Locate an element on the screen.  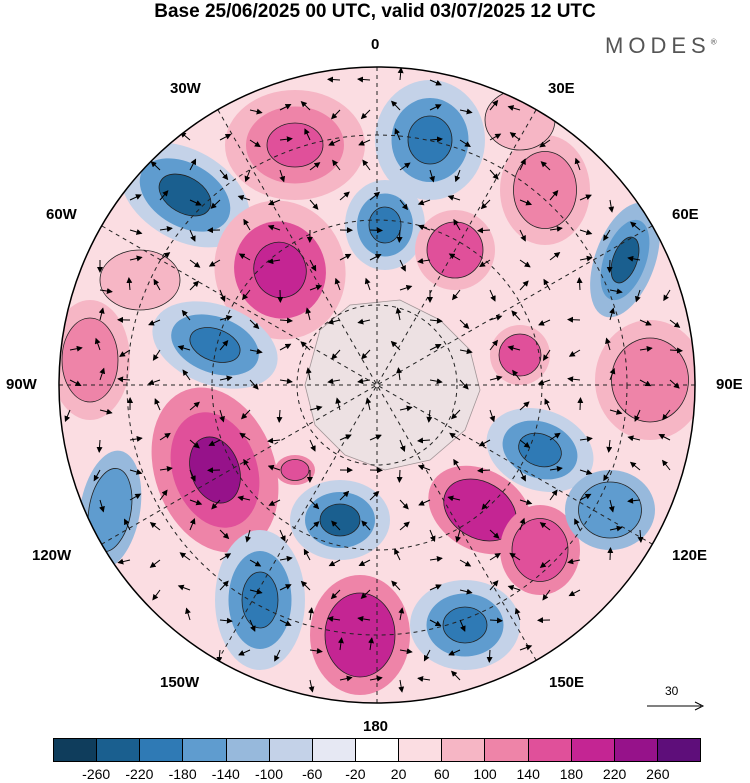
lon-label-60e: 60E is located at coordinates (685, 214).